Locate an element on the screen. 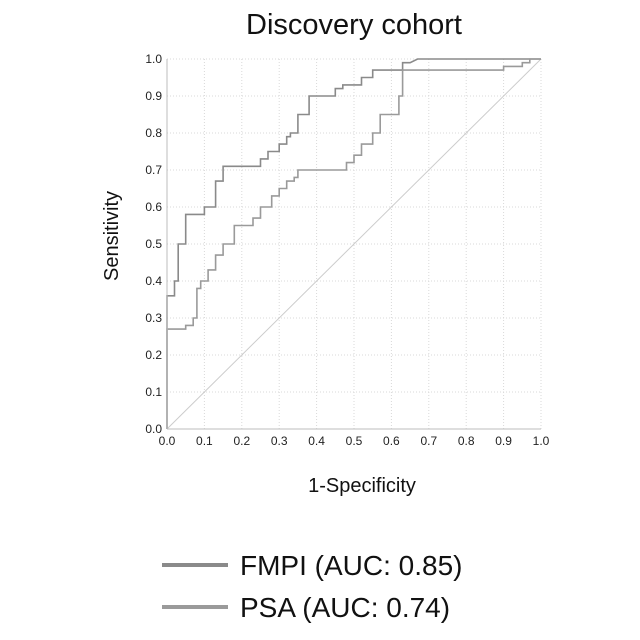  x-tick-label: 0.1 is located at coordinates (204, 441).